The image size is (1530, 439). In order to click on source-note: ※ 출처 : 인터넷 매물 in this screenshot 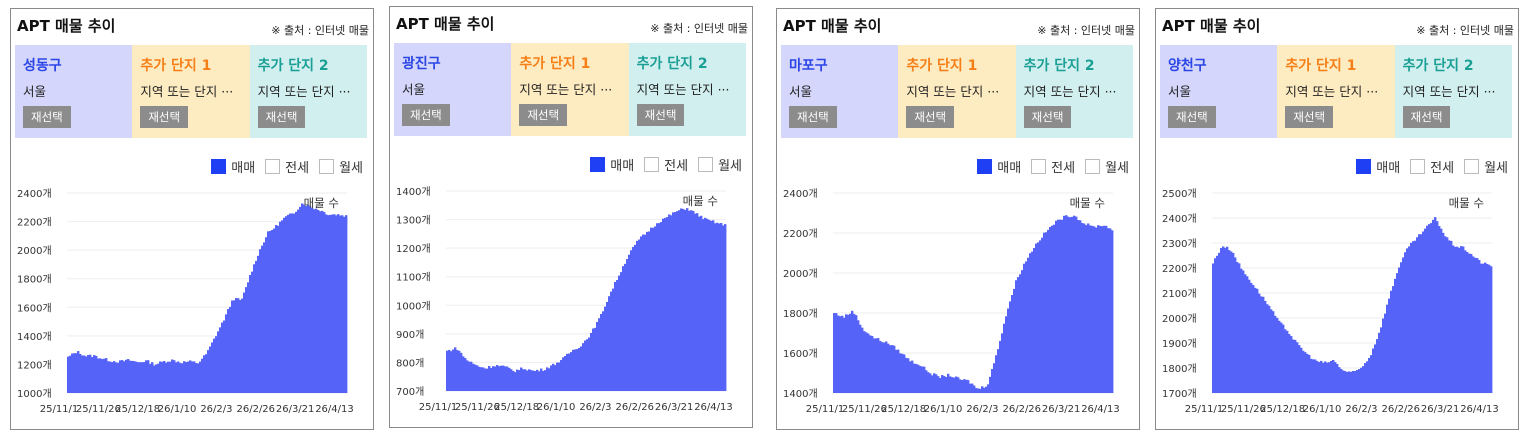, I will do `click(320, 30)`.